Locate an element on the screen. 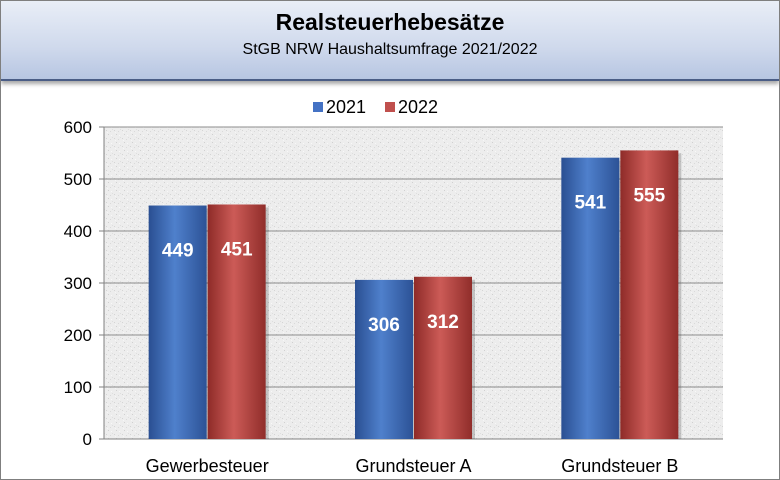 This screenshot has height=480, width=780. y-tick-label: 0 is located at coordinates (87, 439).